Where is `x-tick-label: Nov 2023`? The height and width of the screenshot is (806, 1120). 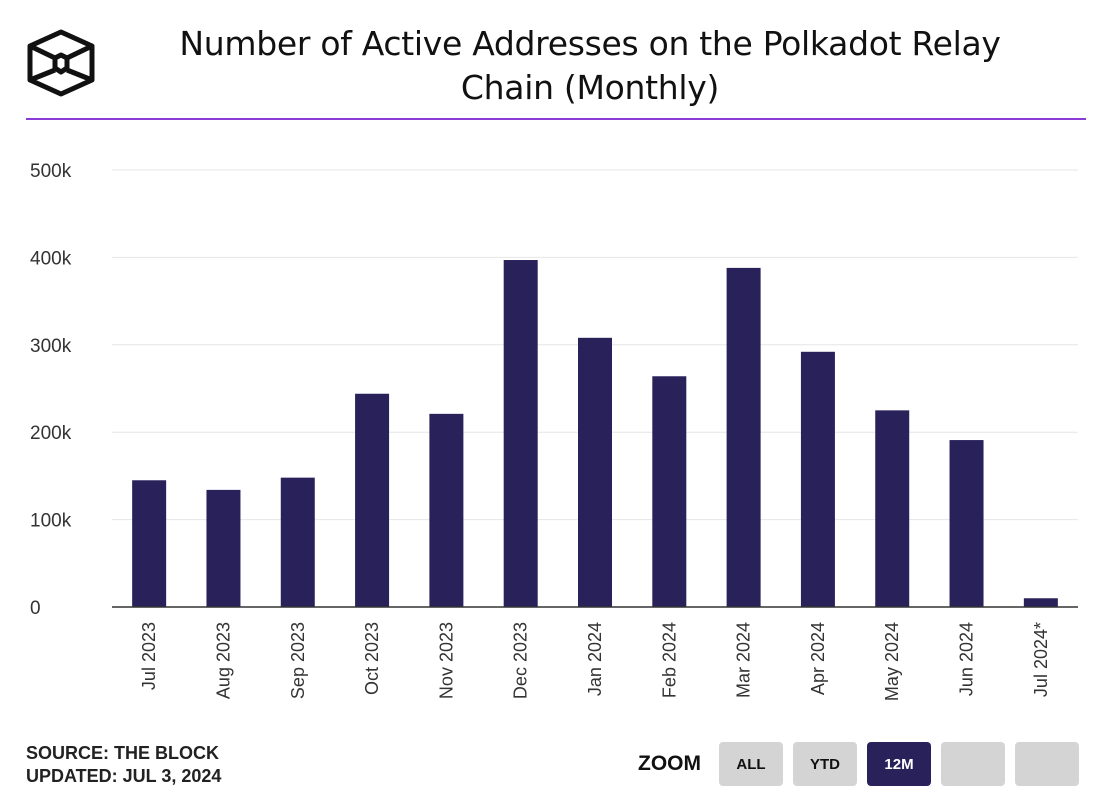 x-tick-label: Nov 2023 is located at coordinates (446, 660).